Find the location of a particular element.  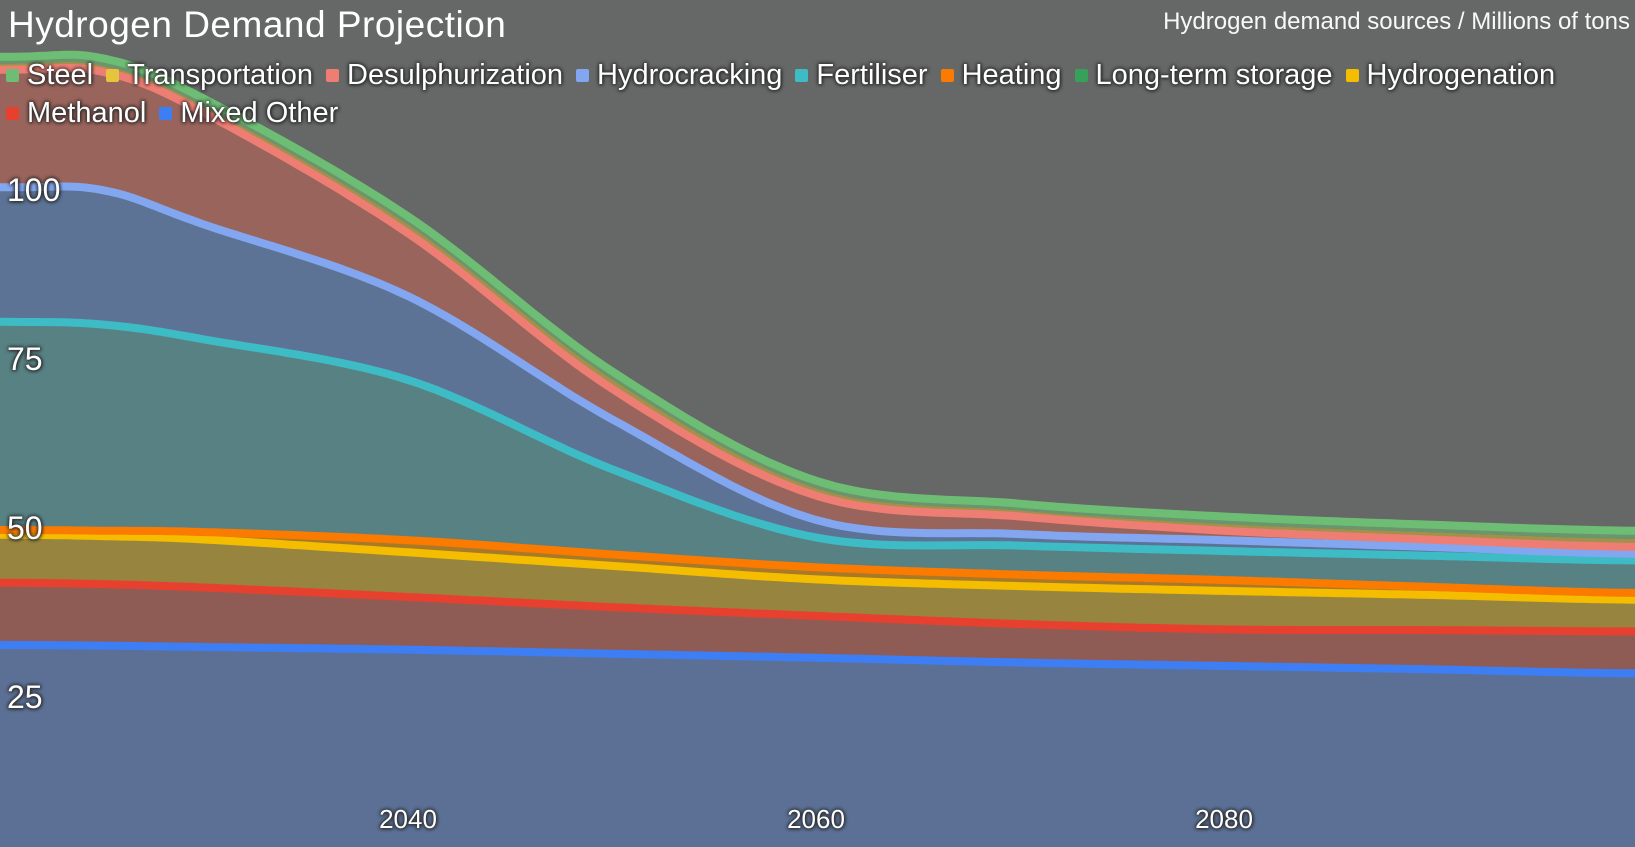

legend-item-mixed-other: Mixed Other is located at coordinates (248, 113).